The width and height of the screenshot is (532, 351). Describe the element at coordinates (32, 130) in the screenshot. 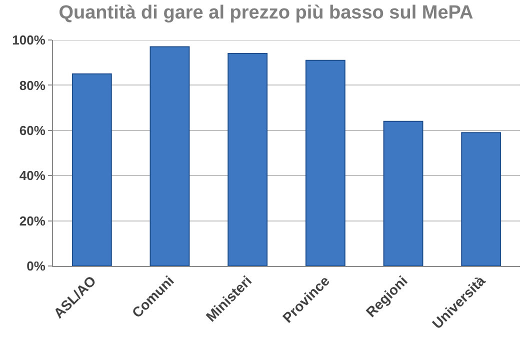

I see `y-tick-label: 60%` at that location.